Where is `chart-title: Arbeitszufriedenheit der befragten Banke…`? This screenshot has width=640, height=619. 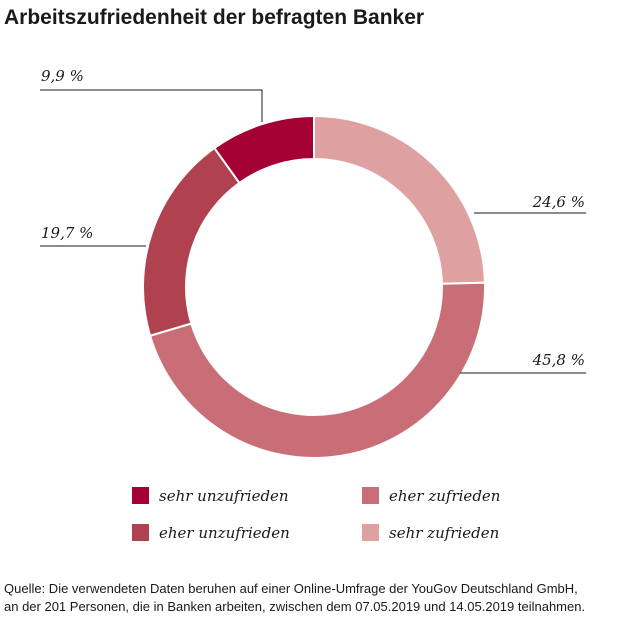 chart-title: Arbeitszufriedenheit der befragten Banke… is located at coordinates (214, 17).